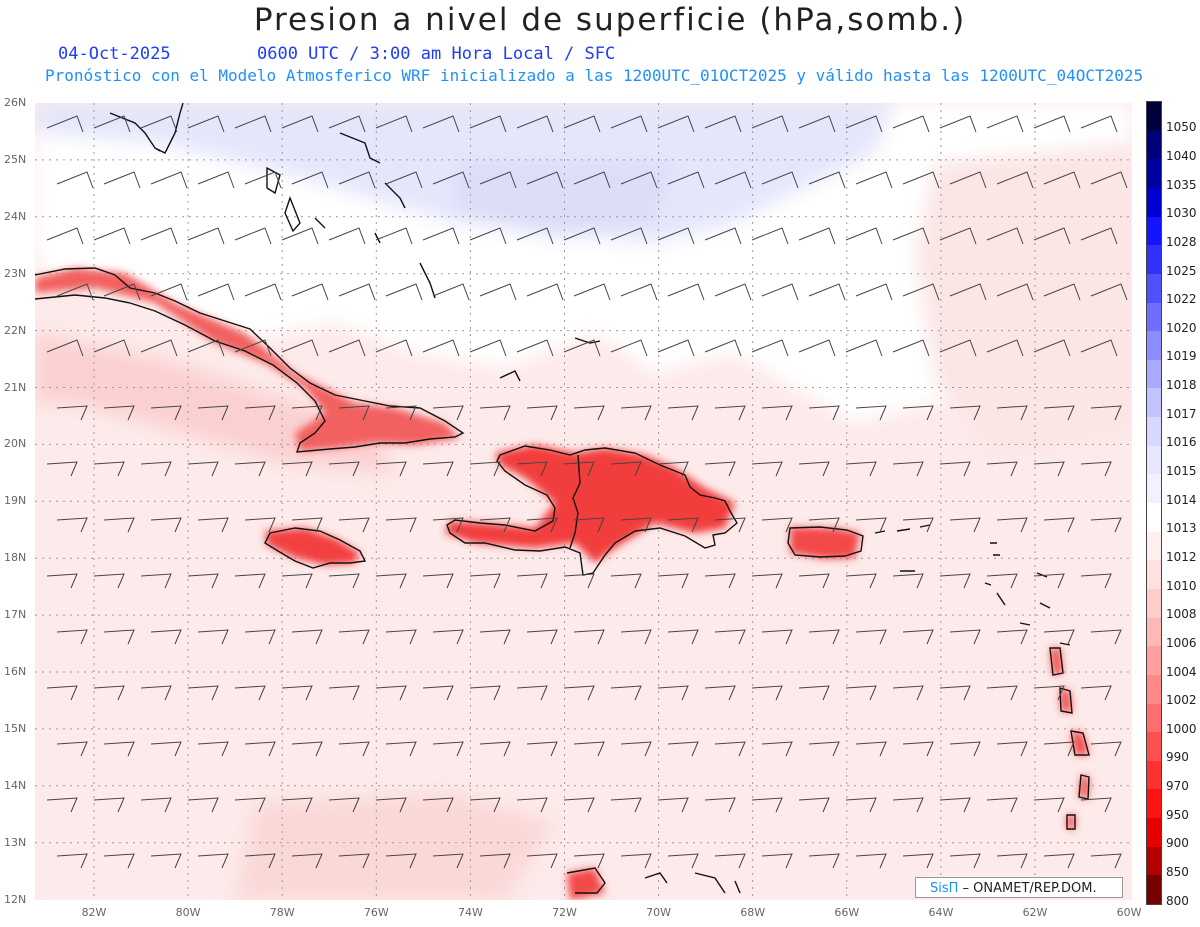  What do you see at coordinates (15, 444) in the screenshot?
I see `latitude-label: 20N` at bounding box center [15, 444].